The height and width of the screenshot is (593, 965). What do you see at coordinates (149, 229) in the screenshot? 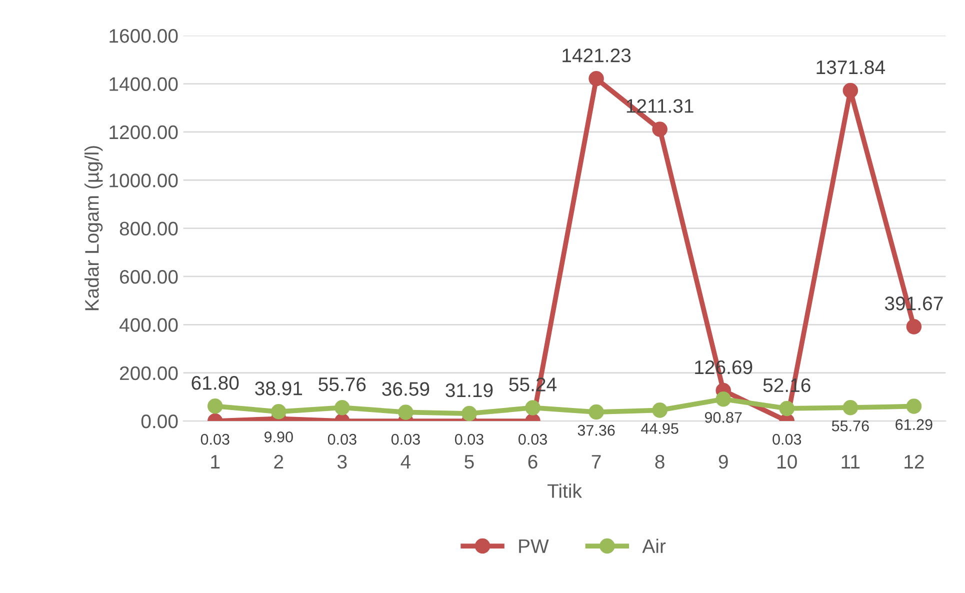
I see `y-tick-label: 800.00` at bounding box center [149, 229].